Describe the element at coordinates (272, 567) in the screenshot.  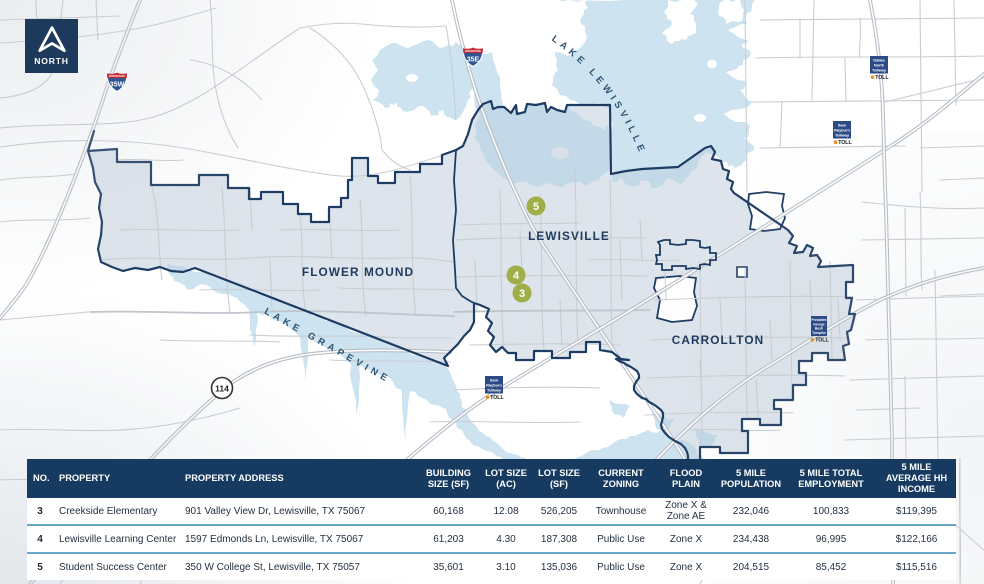
I see `cell-address: 350 W College St, Lewisville, TX 75057` at that location.